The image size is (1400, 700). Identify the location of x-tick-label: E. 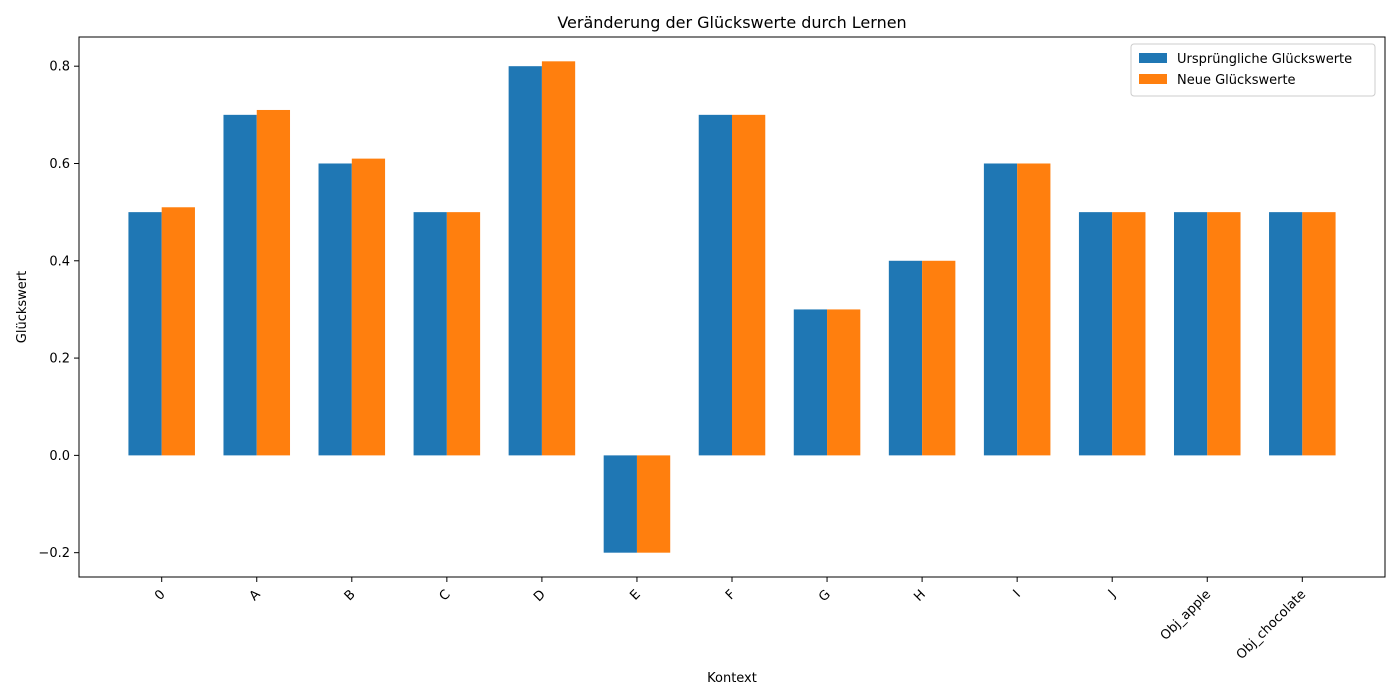
(635, 595).